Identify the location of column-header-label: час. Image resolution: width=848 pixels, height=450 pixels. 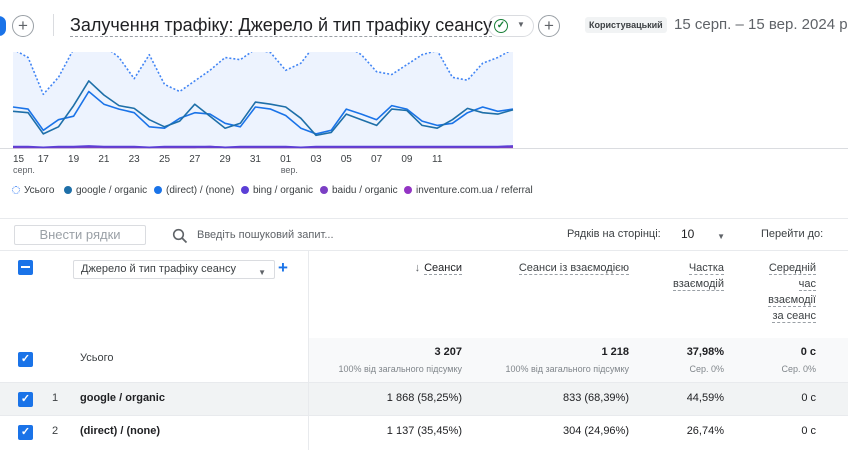
(807, 284).